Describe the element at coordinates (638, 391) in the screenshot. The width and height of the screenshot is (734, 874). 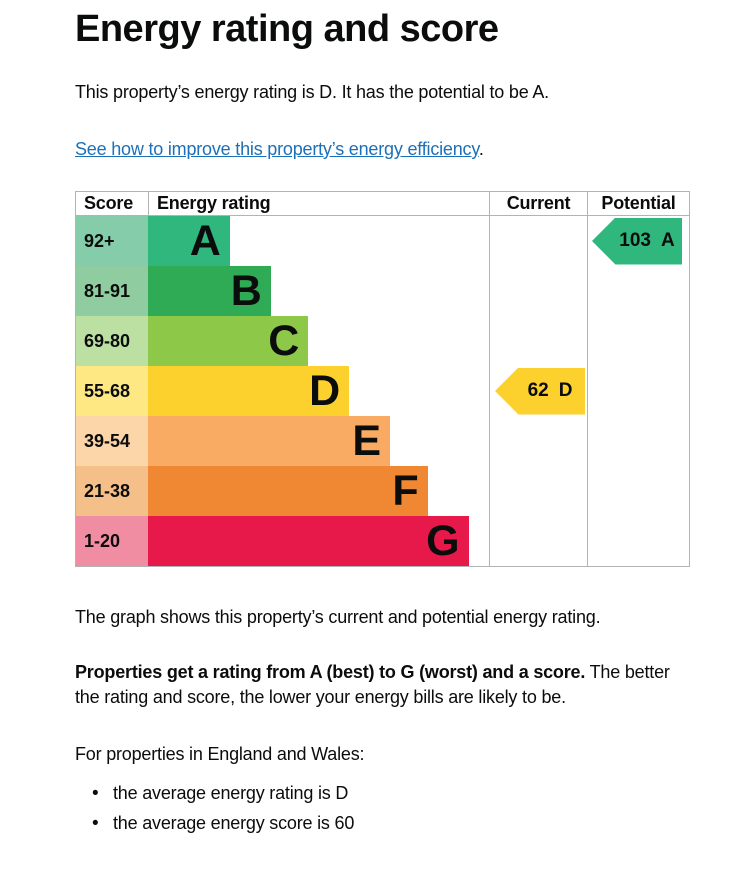
I see `potential-cell-d` at that location.